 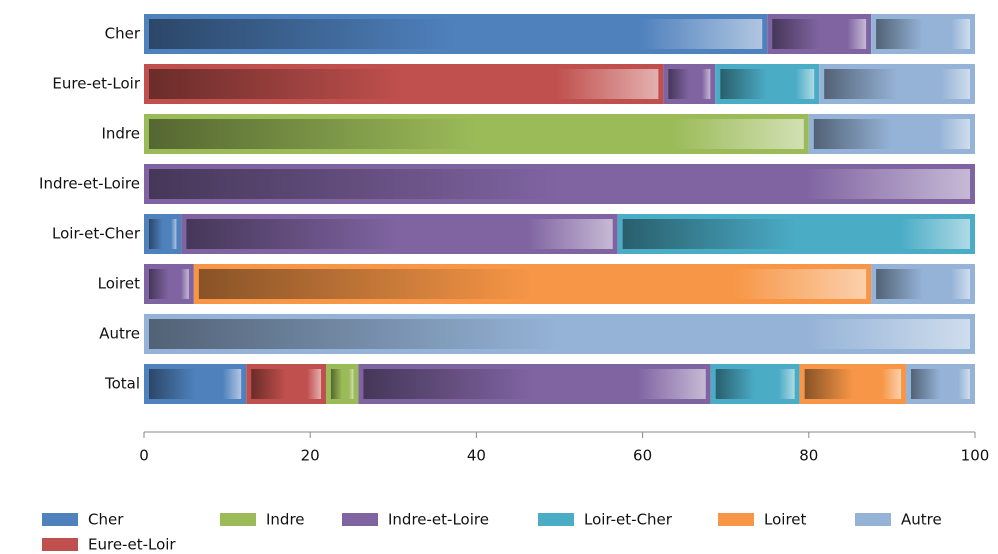 What do you see at coordinates (119, 284) in the screenshot?
I see `y-tick-label: Loiret` at bounding box center [119, 284].